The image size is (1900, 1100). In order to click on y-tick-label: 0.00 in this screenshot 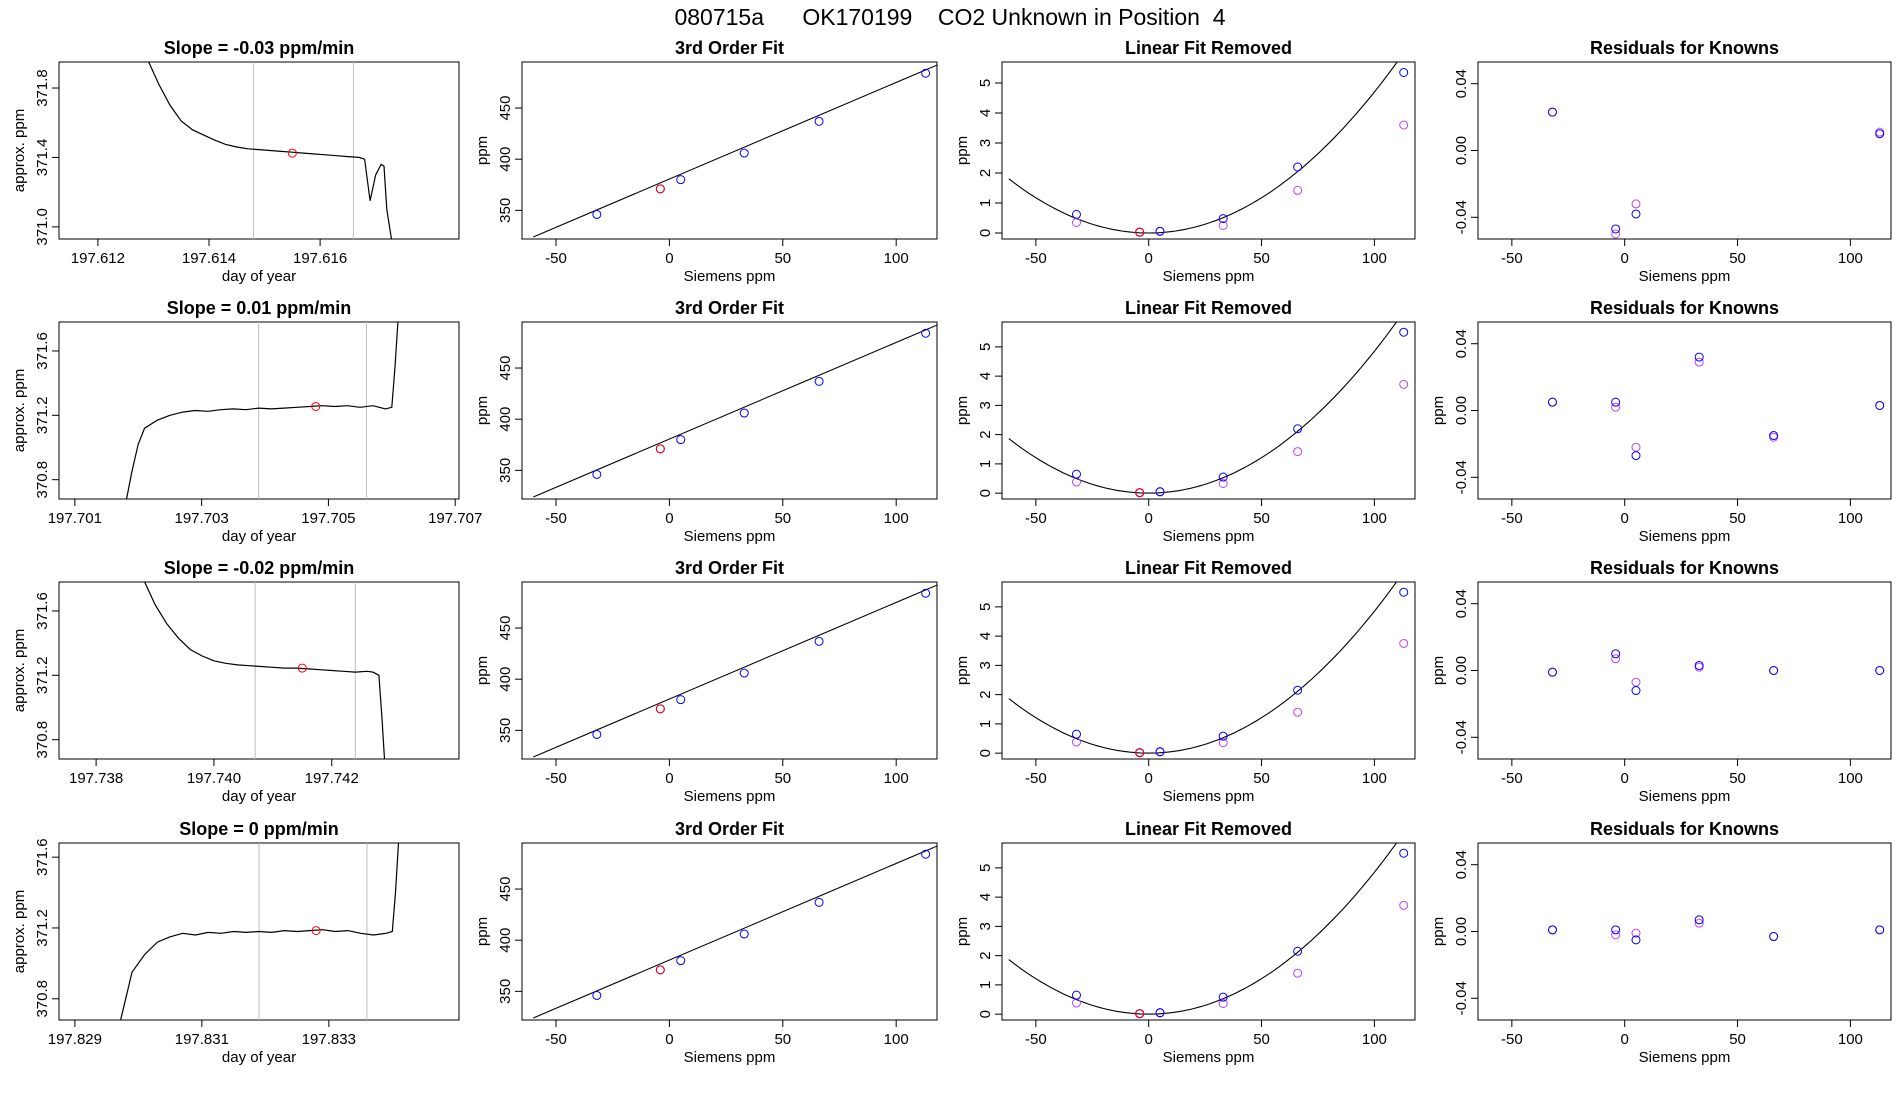, I will do `click(1461, 670)`.